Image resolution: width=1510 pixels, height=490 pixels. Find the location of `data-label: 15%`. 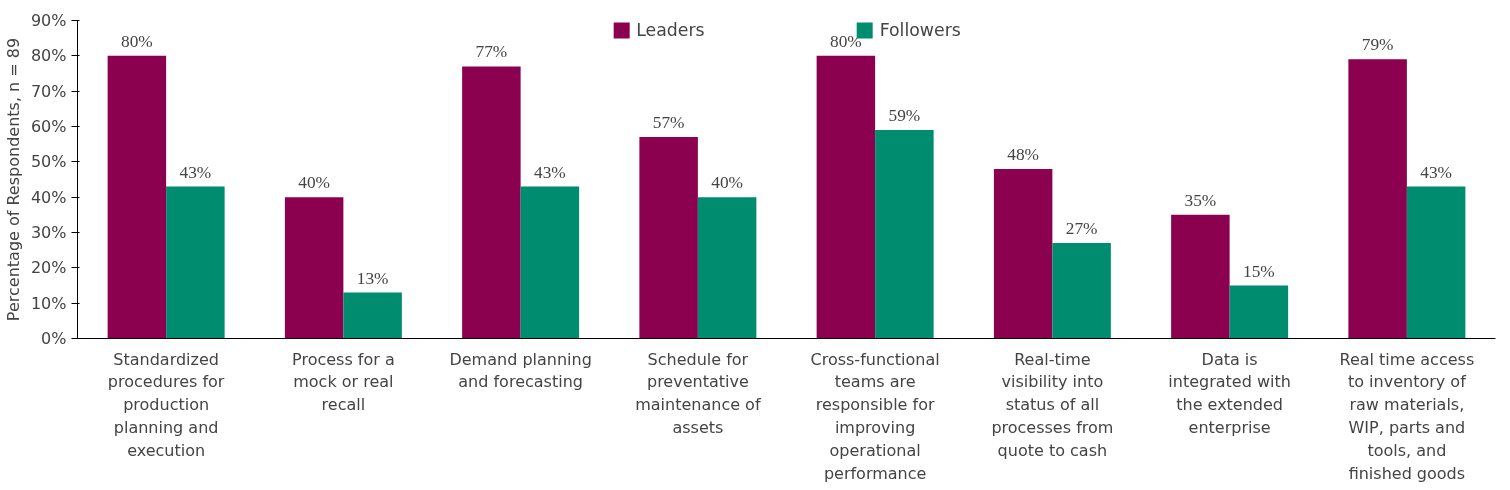

data-label: 15% is located at coordinates (1258, 271).